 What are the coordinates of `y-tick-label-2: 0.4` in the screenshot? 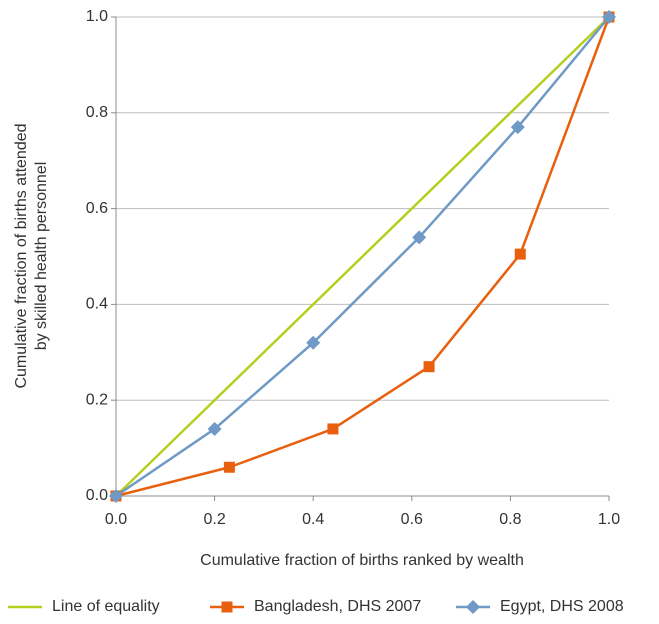 It's located at (97, 304).